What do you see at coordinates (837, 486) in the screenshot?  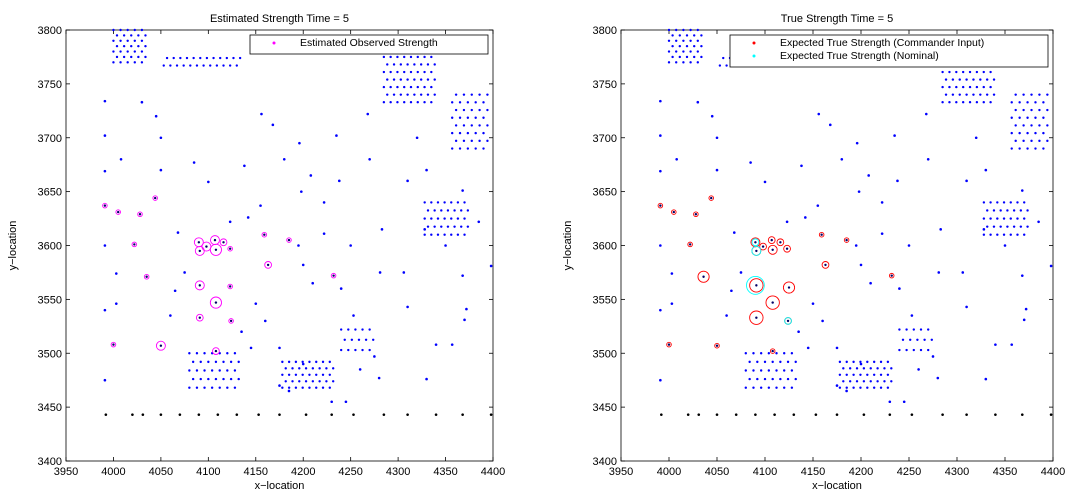 I see `x-axis-label: x−location` at bounding box center [837, 486].